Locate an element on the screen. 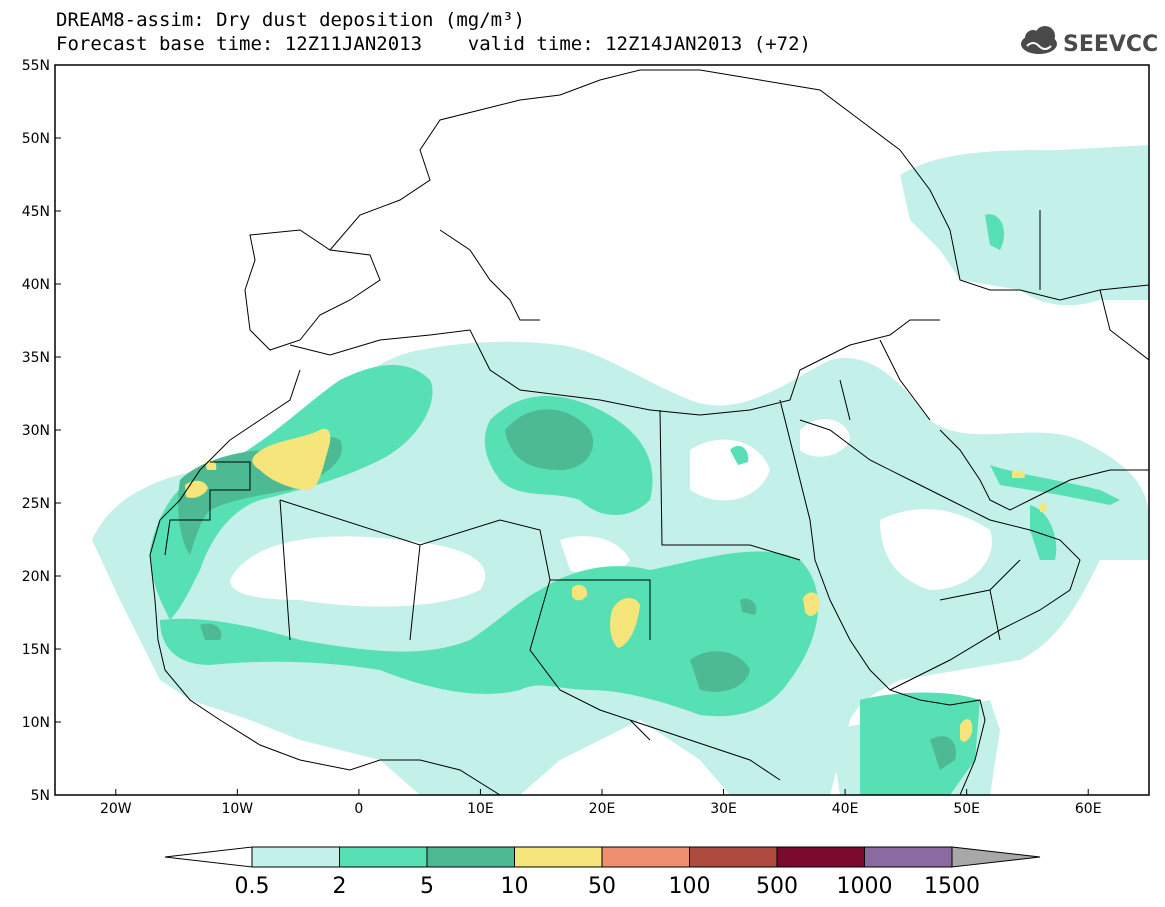 The width and height of the screenshot is (1165, 907). lat-label: 55N is located at coordinates (36, 66).